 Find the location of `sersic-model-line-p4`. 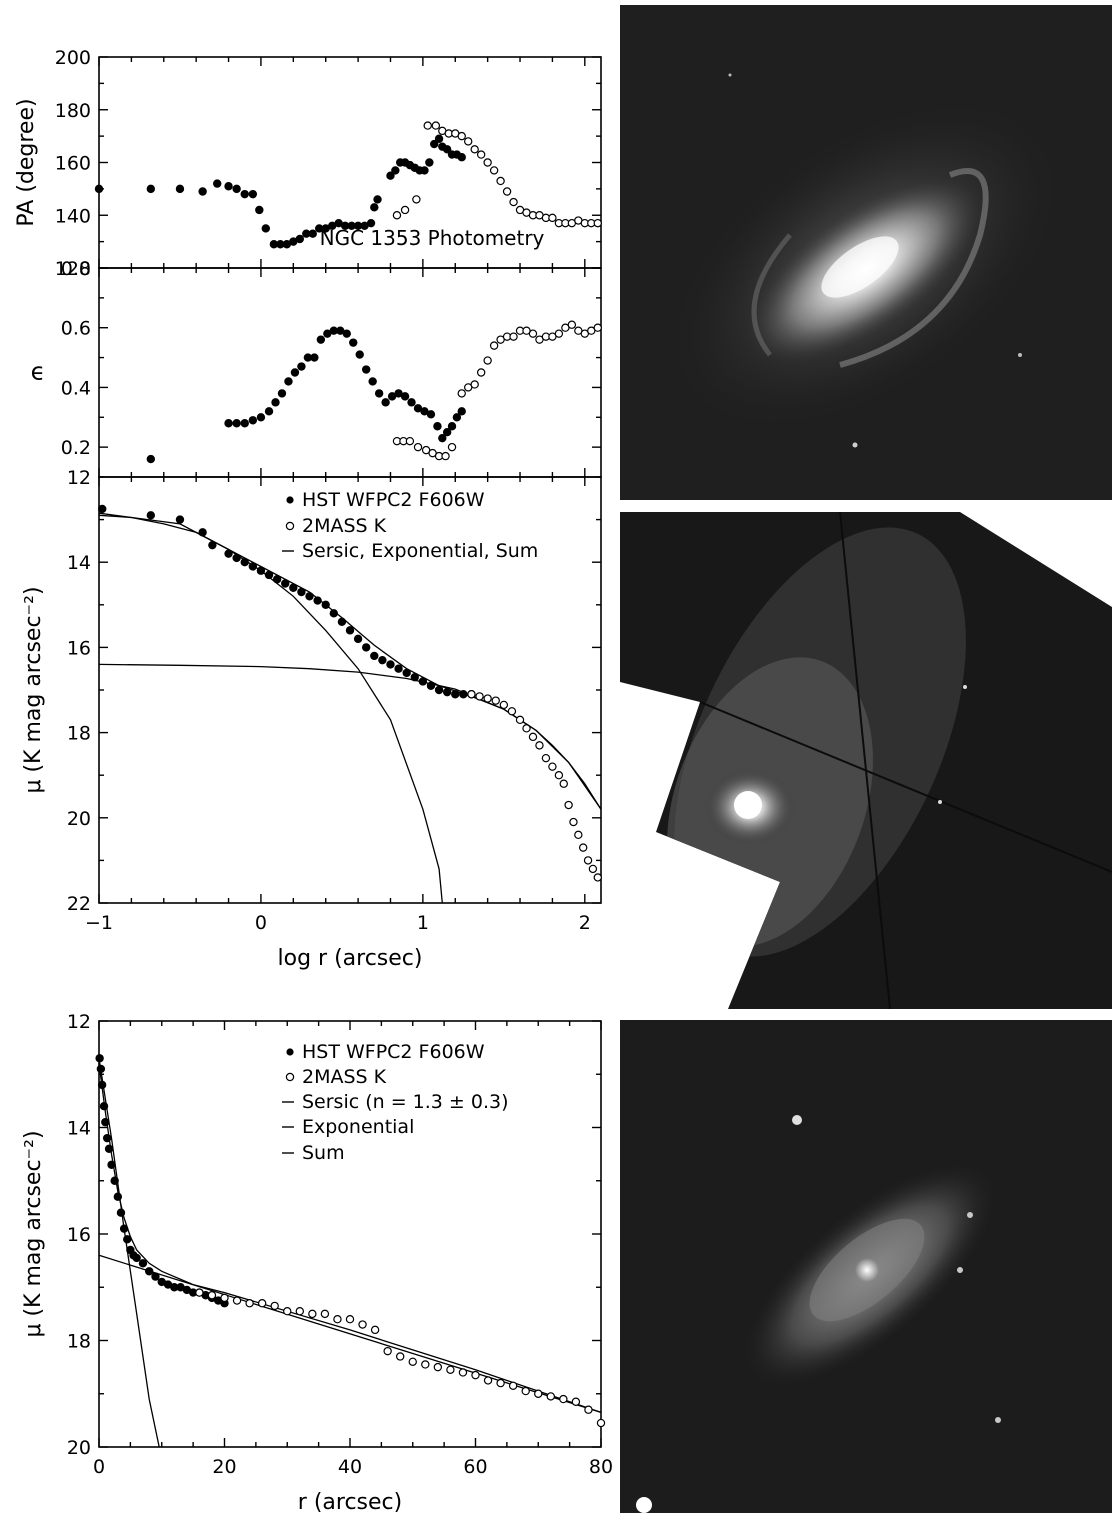

sersic-model-line-p4 is located at coordinates (129, 1253).